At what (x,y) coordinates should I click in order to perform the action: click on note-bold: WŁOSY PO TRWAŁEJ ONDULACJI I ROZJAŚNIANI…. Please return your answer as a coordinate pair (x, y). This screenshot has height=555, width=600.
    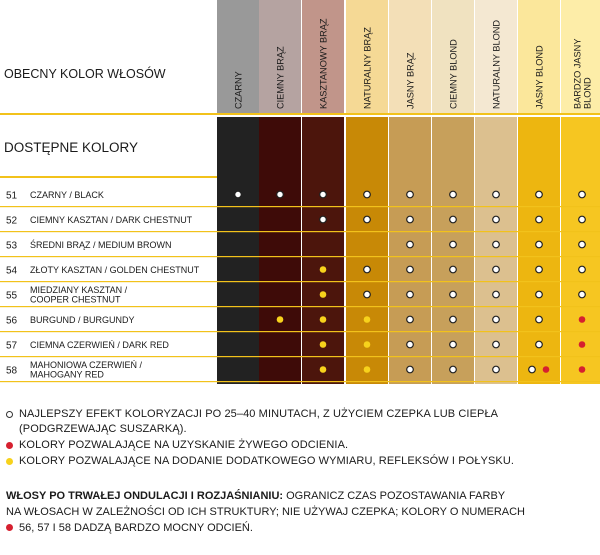
    Looking at the image, I should click on (145, 496).